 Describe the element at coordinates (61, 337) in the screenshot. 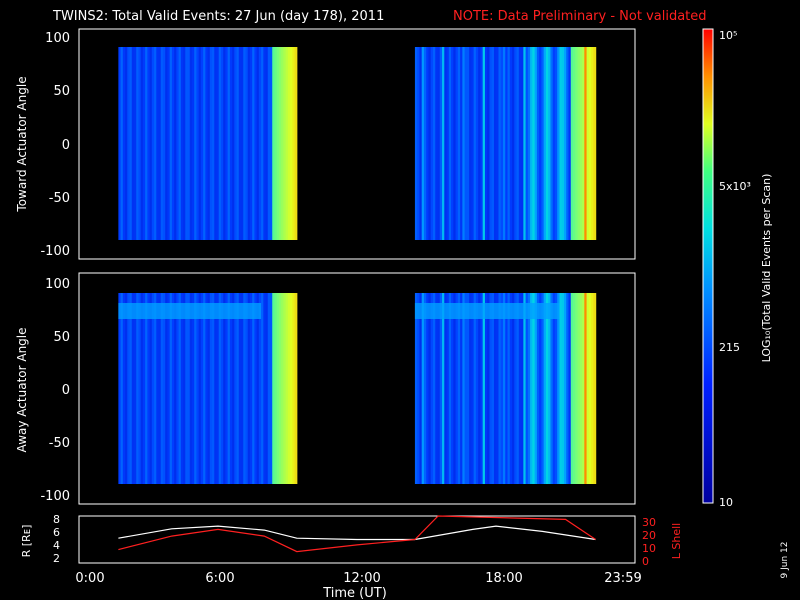

I see `ytick-label: 50` at that location.